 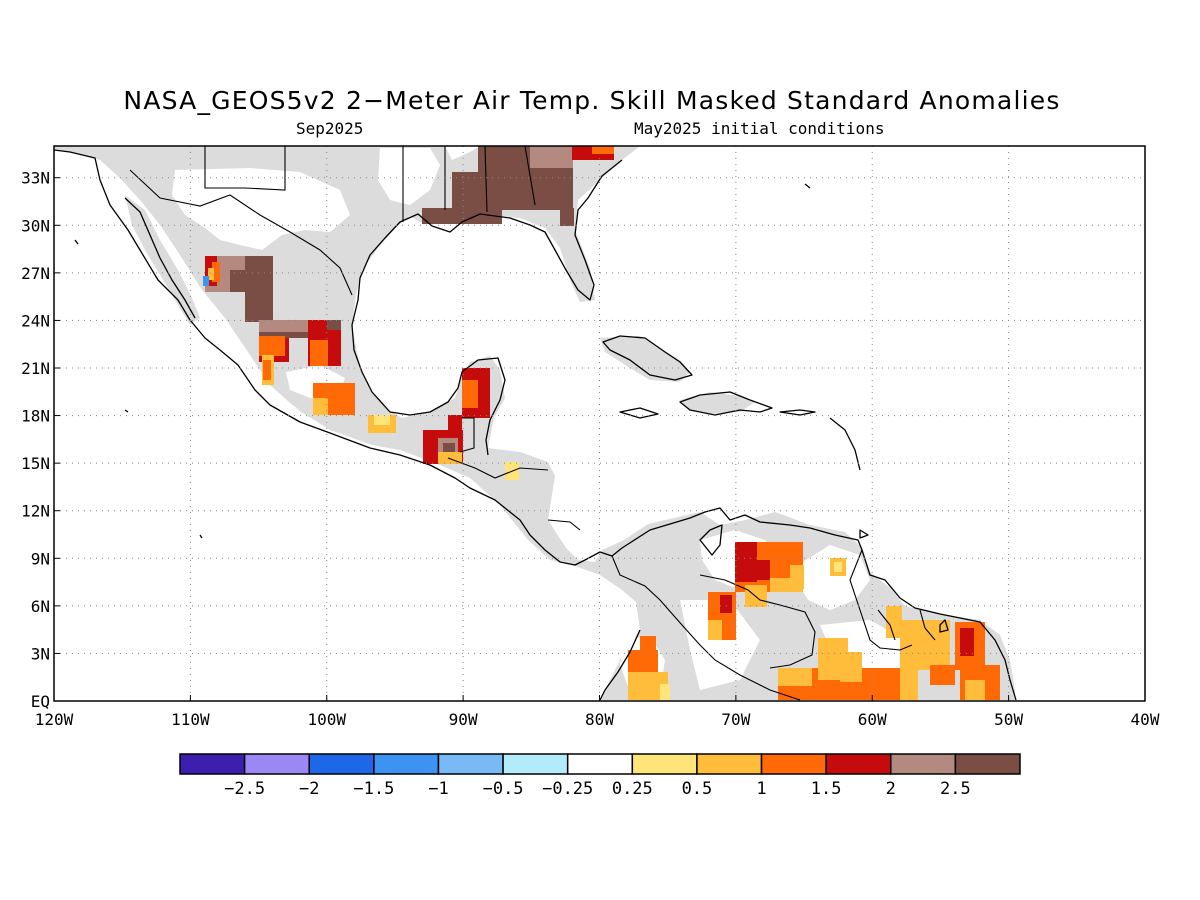 What do you see at coordinates (244, 789) in the screenshot?
I see `colorbar-label: −2.5` at bounding box center [244, 789].